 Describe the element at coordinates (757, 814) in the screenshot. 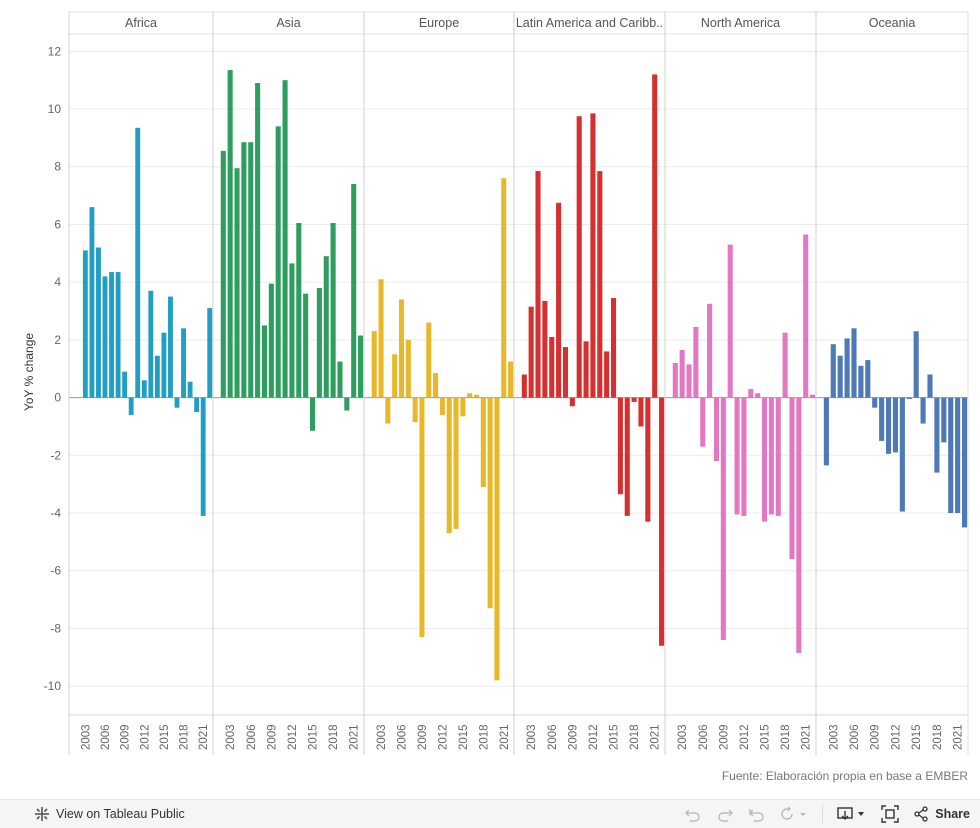

I see `revert-button` at that location.